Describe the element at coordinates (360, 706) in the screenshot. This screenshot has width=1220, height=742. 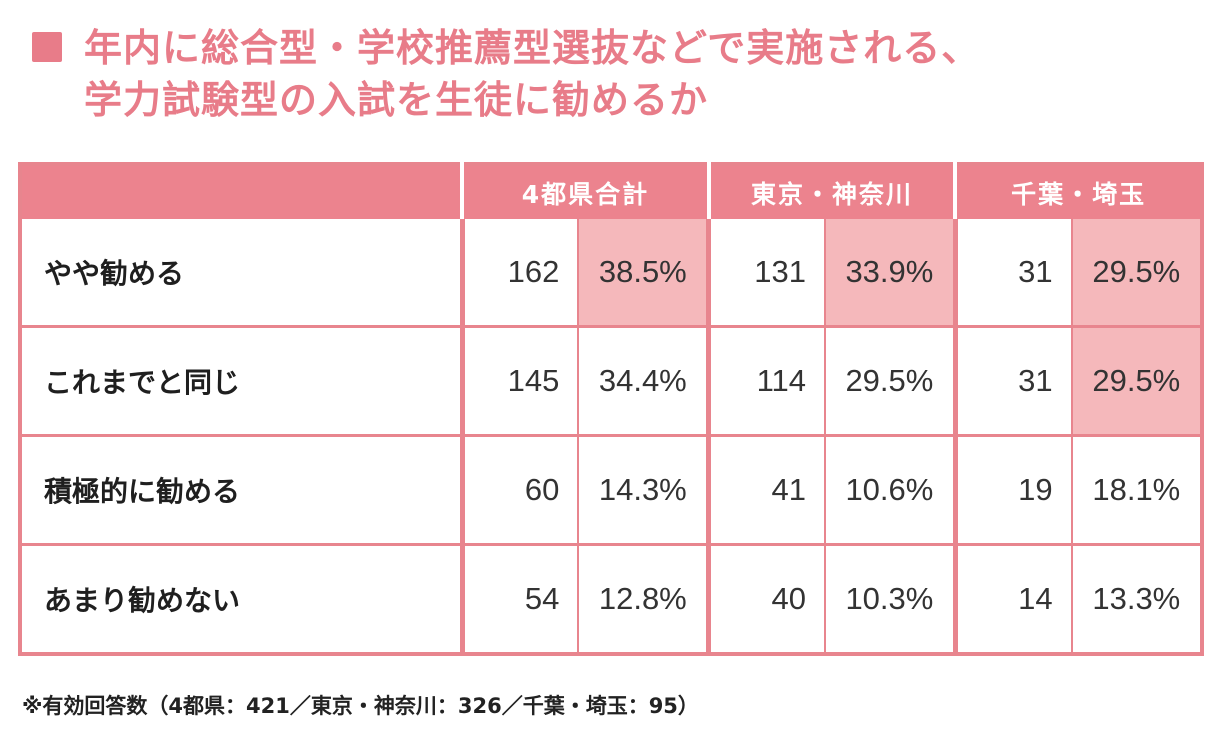
I see `footnote: ※有効回答数（4都県：421／東京・神奈川：326／千葉・埼玉：95）` at that location.